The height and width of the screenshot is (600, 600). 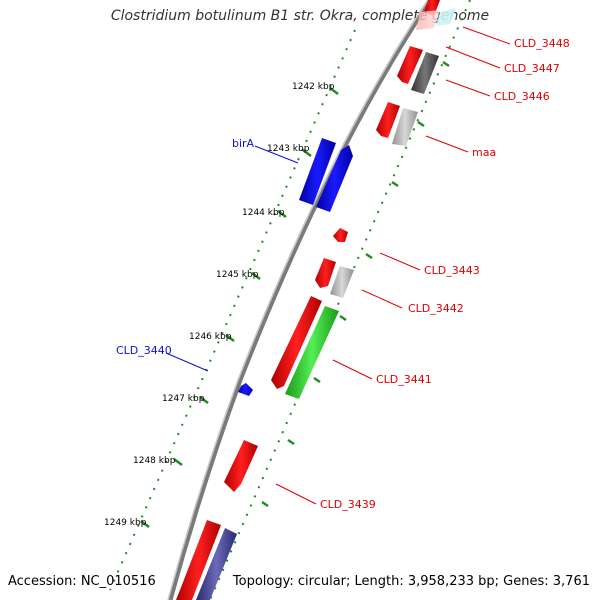 What do you see at coordinates (452, 270) in the screenshot?
I see `label-cld3443: CLD_3443` at bounding box center [452, 270].